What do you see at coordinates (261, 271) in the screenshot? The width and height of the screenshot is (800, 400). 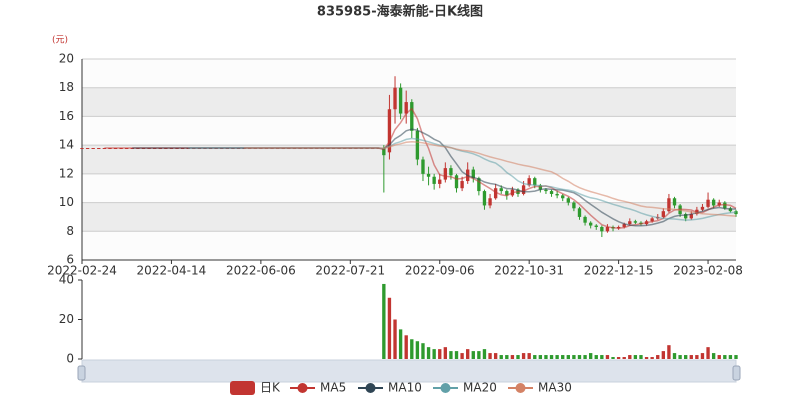 I see `x-tick-label: 2022-06-06` at bounding box center [261, 271].